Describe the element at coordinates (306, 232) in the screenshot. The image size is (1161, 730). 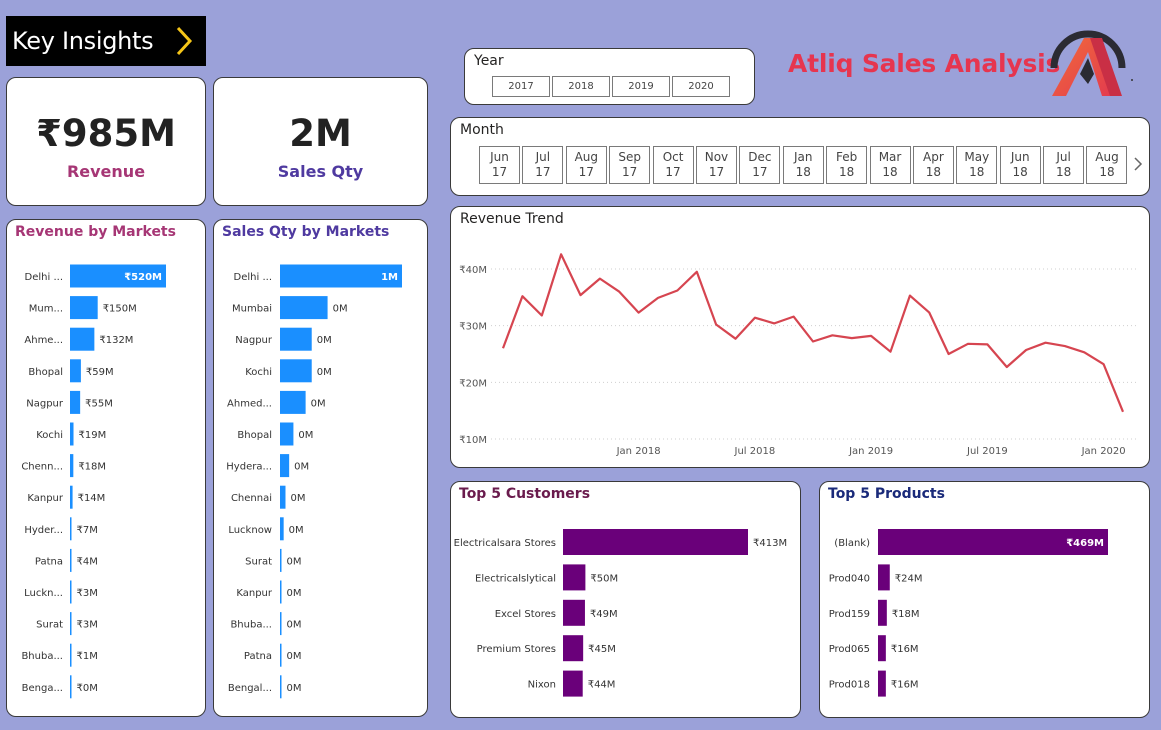
I see `sales-qty-by-markets-title: Sales Qty by Markets` at that location.